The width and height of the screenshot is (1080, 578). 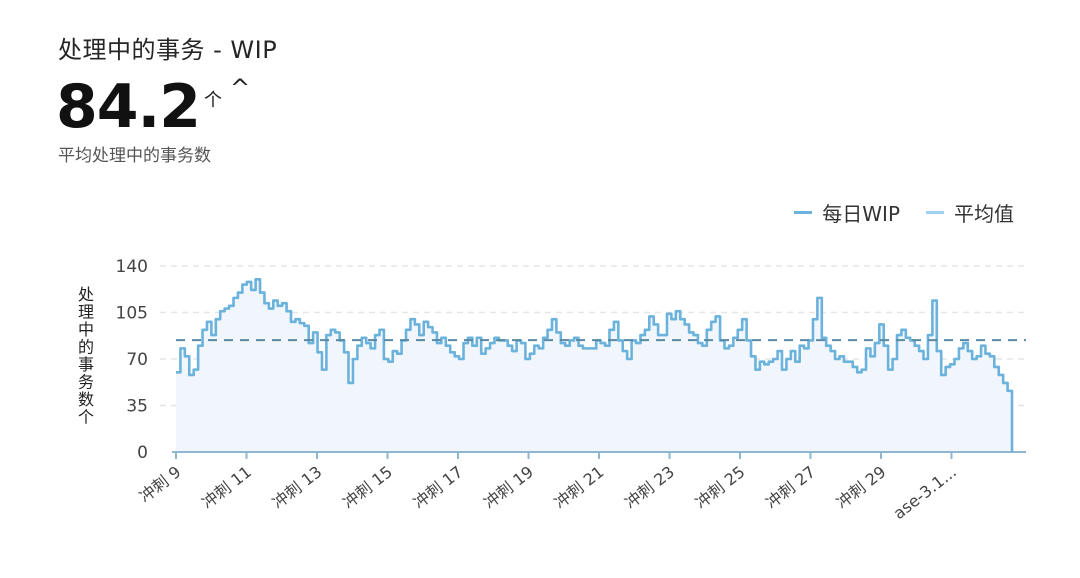 What do you see at coordinates (86, 347) in the screenshot?
I see `y-axis-label-char: 的` at bounding box center [86, 347].